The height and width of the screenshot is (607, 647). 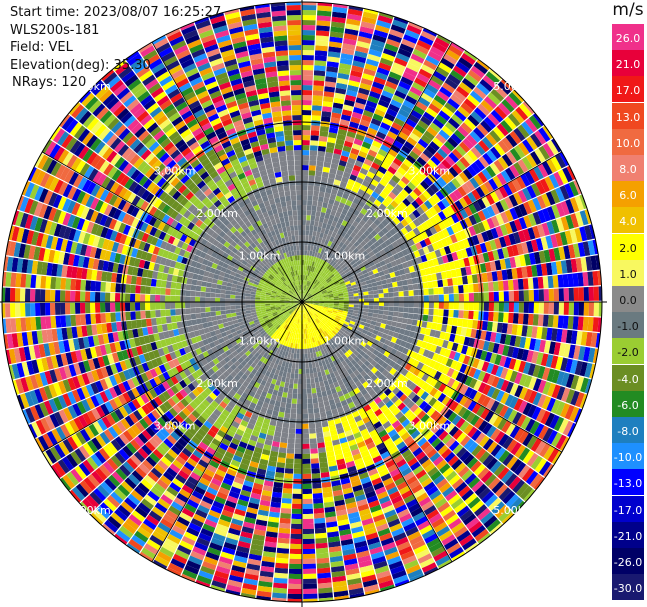 I want to click on start-time: Start time: 2023/08/07 16:25:27, so click(x=116, y=12).